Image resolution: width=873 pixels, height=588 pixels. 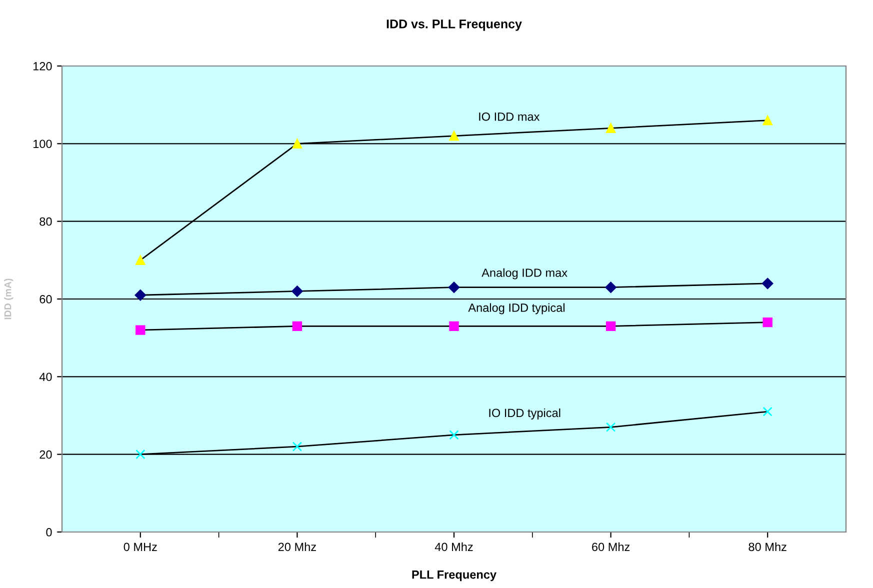 What do you see at coordinates (516, 308) in the screenshot?
I see `series-label: Analog IDD typical` at bounding box center [516, 308].